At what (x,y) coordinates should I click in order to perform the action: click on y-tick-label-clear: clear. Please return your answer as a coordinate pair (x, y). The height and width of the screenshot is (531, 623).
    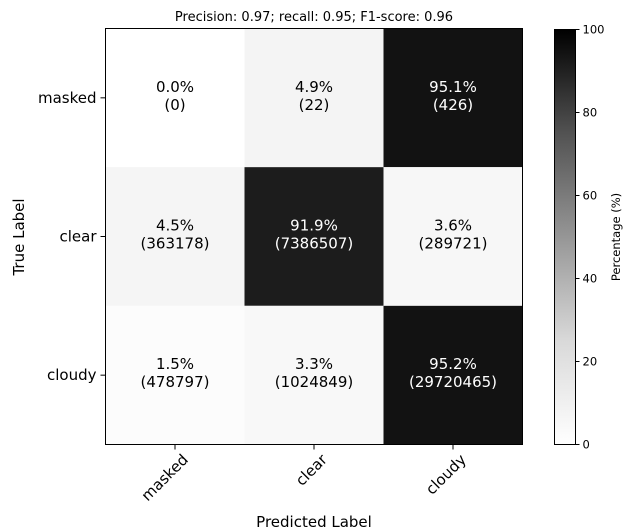
    Looking at the image, I should click on (78, 237).